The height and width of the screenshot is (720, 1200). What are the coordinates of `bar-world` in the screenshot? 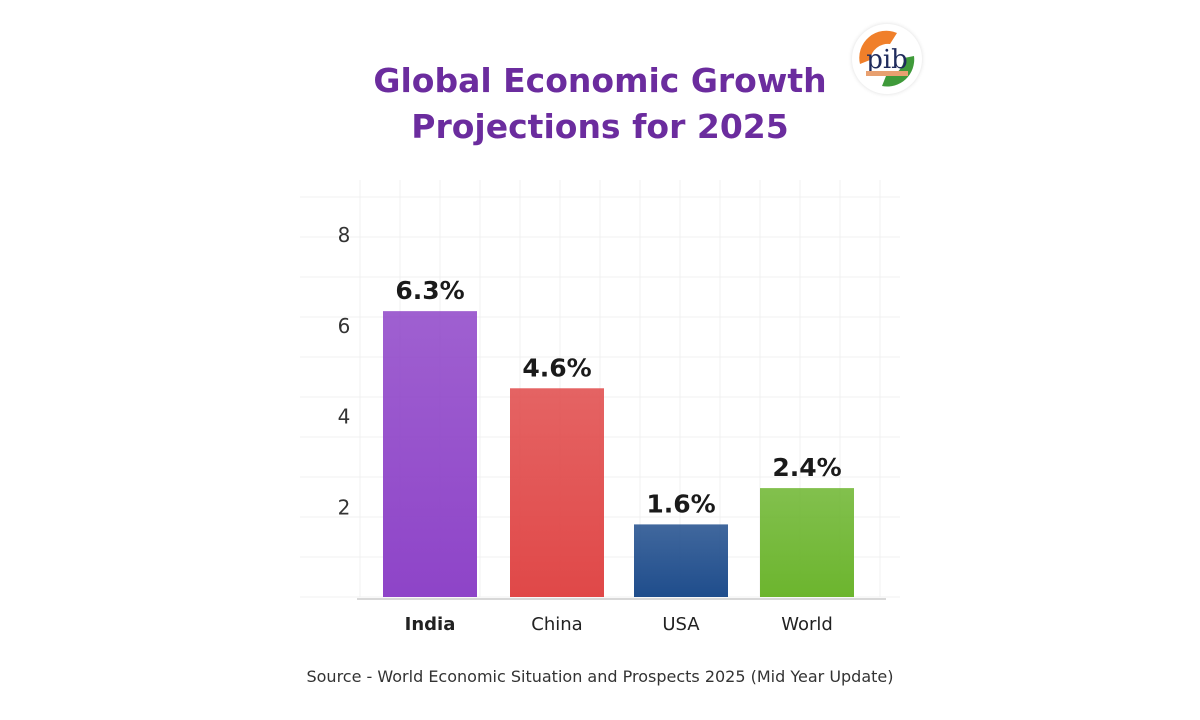 It's located at (807, 542).